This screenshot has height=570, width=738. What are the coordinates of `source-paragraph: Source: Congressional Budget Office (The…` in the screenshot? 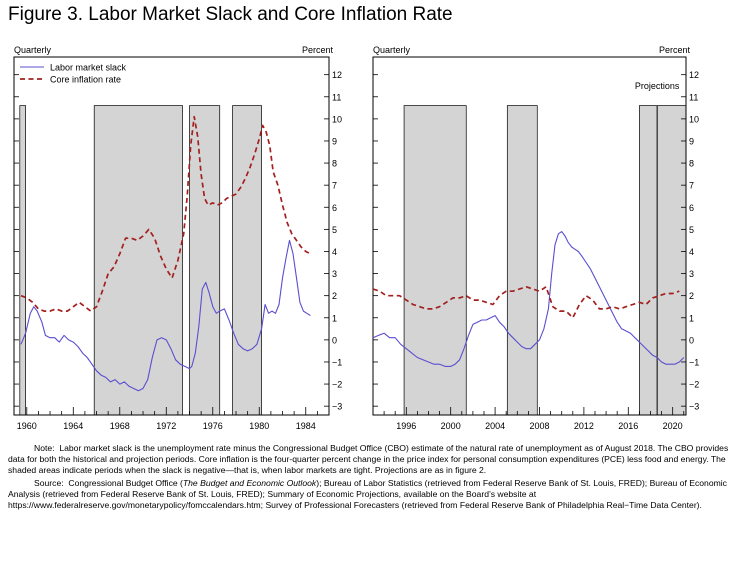 It's located at (369, 494).